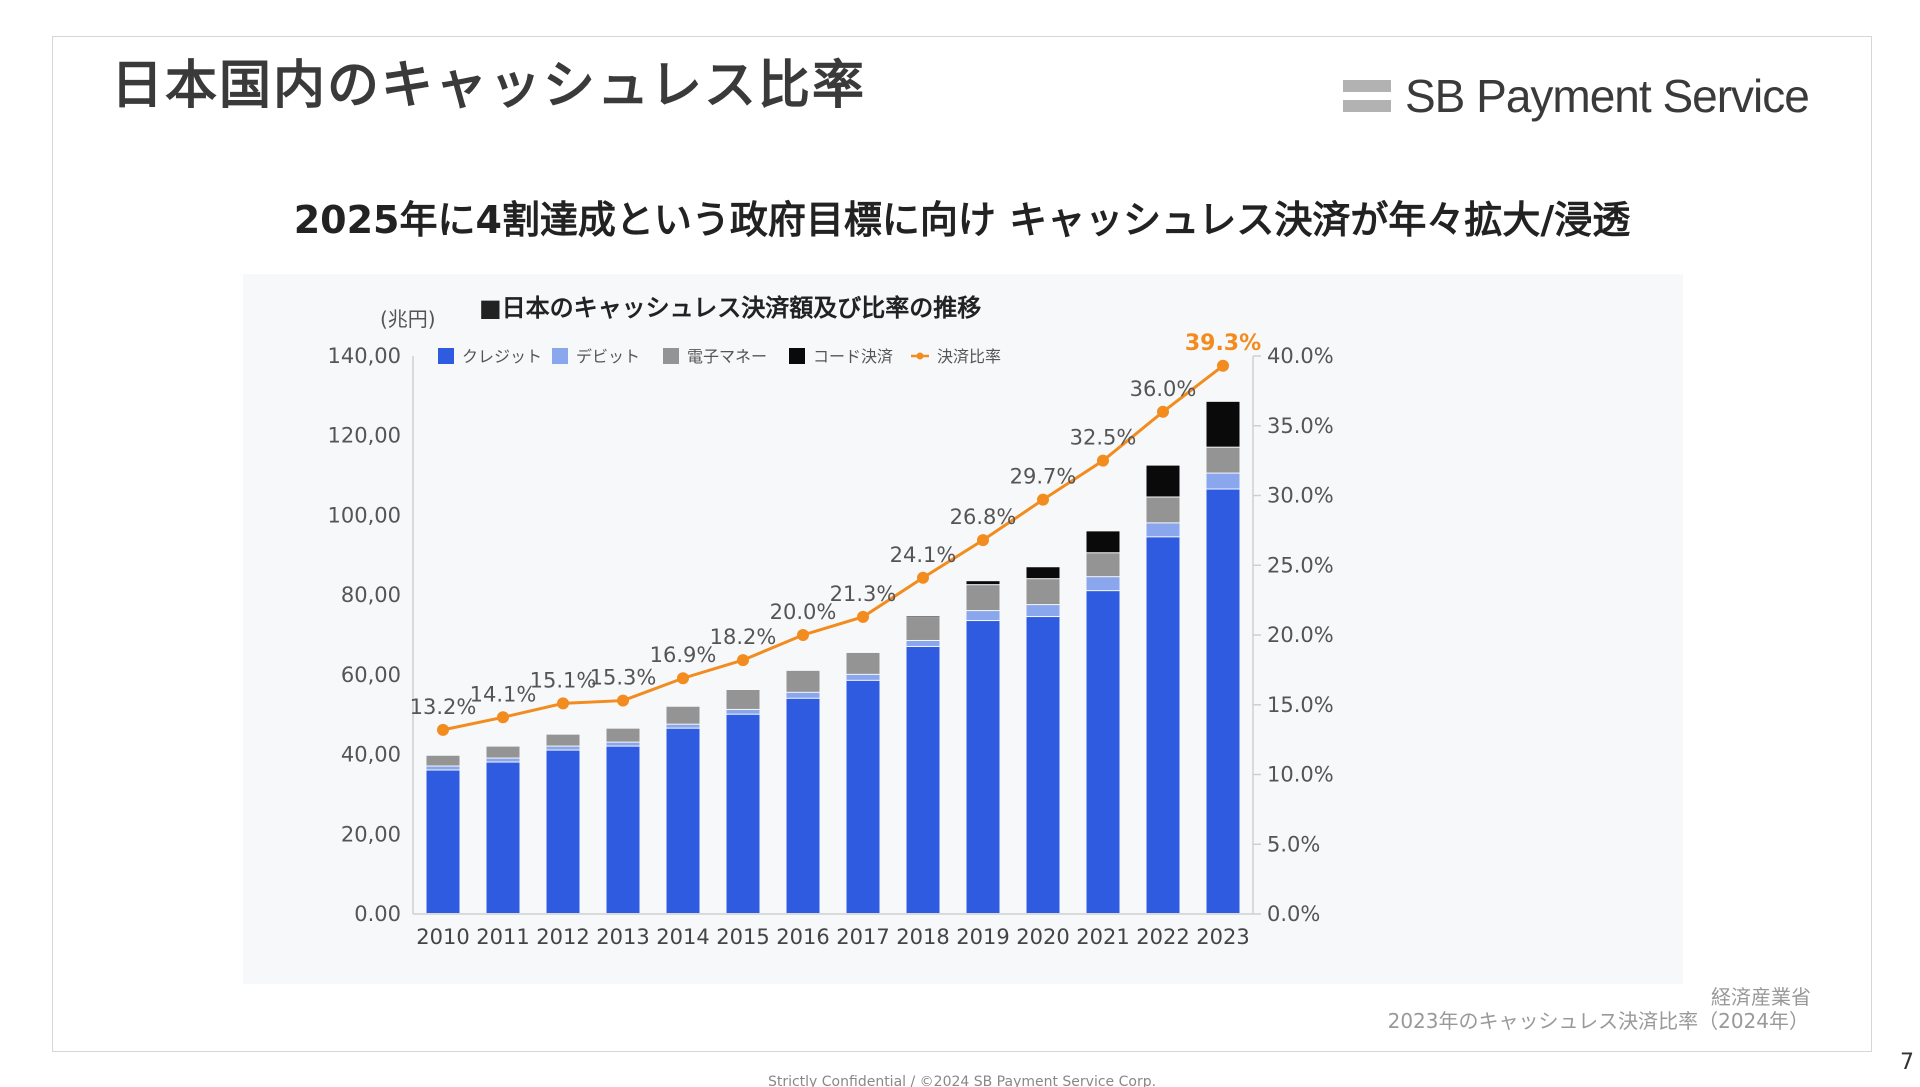 The image size is (1920, 1087). What do you see at coordinates (502, 356) in the screenshot?
I see `legend-label: クレジット` at bounding box center [502, 356].